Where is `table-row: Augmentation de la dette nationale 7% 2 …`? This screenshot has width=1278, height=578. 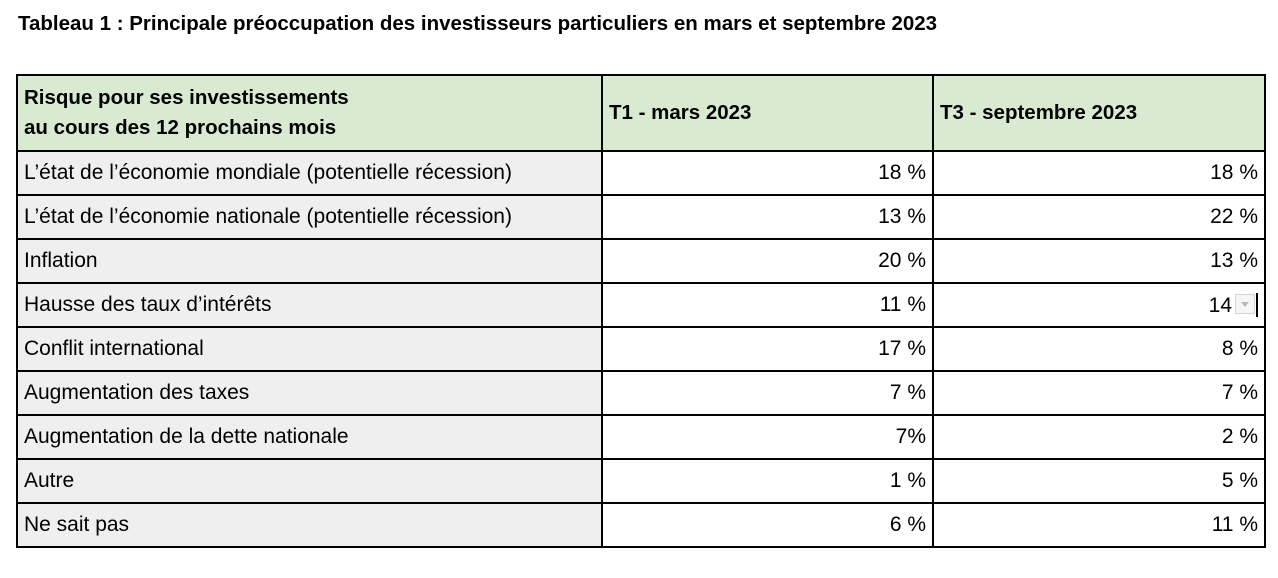
table-row: Augmentation de la dette nationale 7% 2 … is located at coordinates (641, 437).